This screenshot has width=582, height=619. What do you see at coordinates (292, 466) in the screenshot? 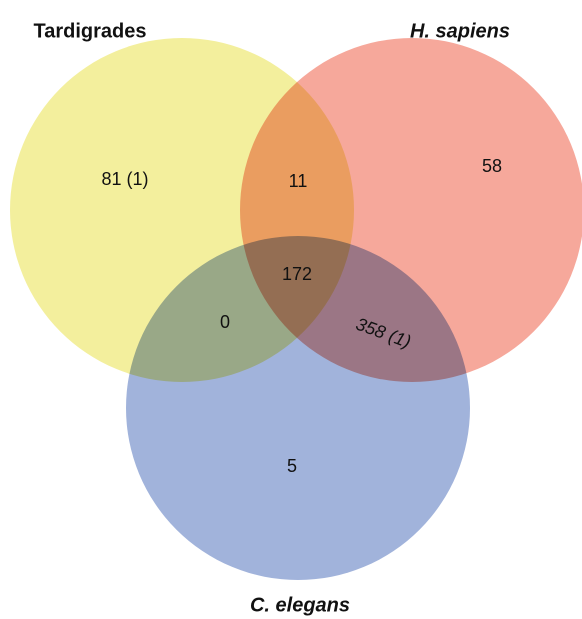
I see `region-count: 5` at bounding box center [292, 466].